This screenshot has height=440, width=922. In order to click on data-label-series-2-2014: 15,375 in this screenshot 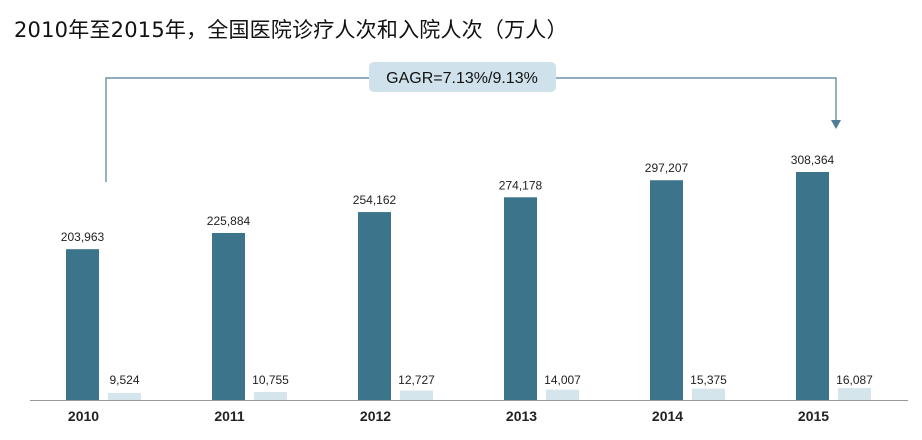, I will do `click(708, 380)`.